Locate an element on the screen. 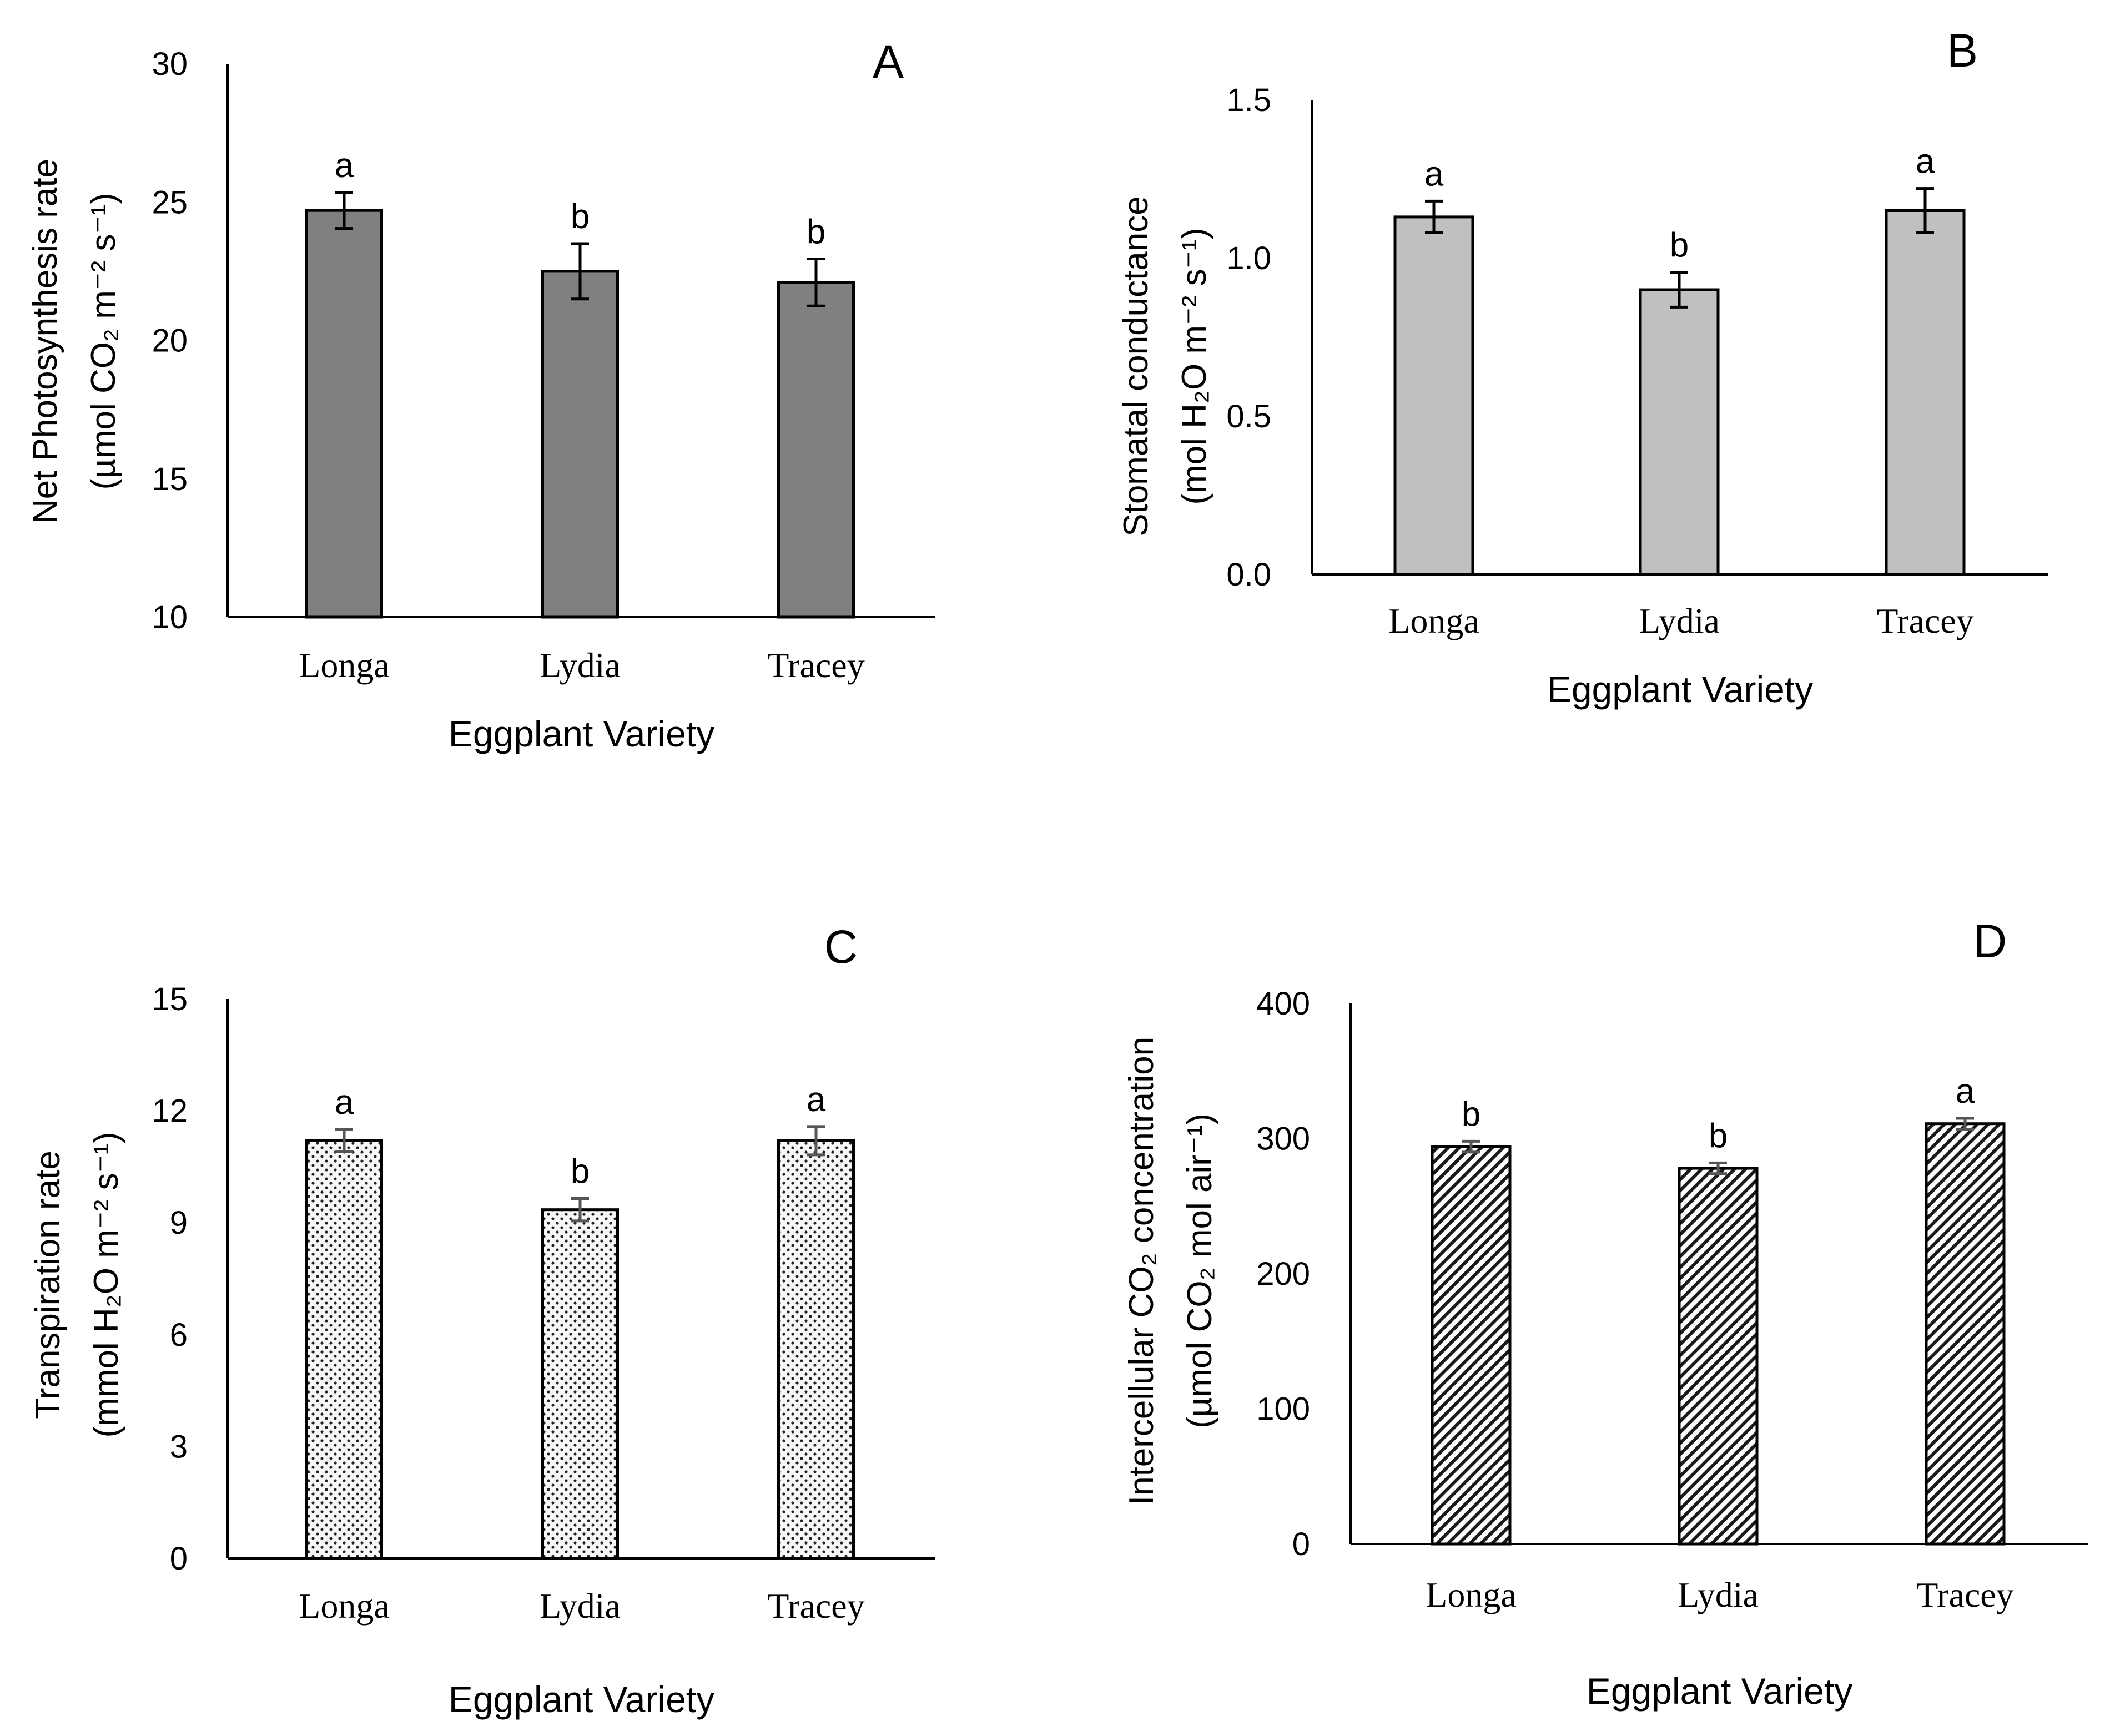 The image size is (2105, 1736). y-axis-label: Intercellular CO₂ concentration is located at coordinates (1141, 1271).